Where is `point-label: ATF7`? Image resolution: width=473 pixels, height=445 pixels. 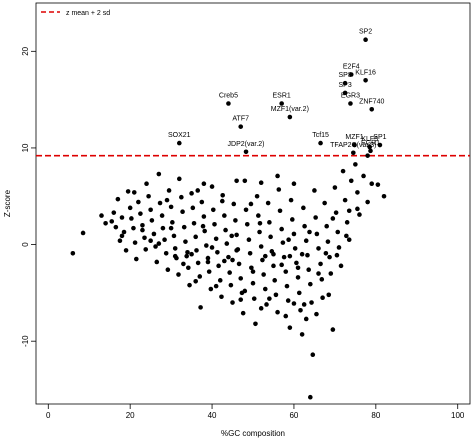
point-label: ATF7 is located at coordinates (240, 119).